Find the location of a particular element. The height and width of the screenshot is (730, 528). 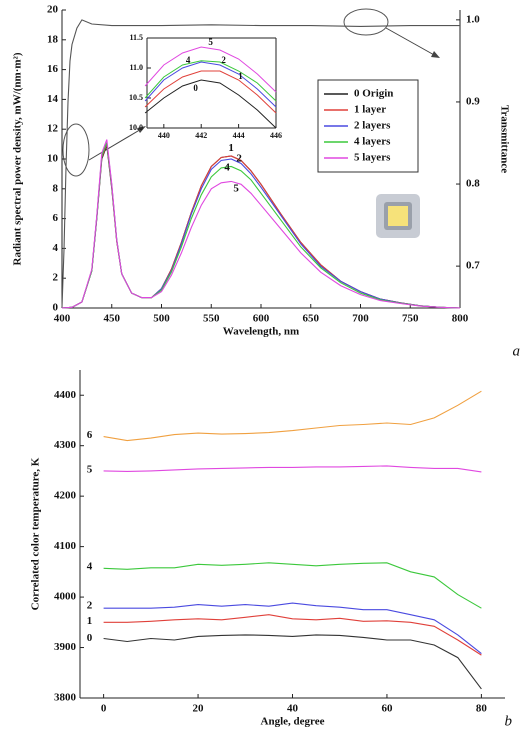

x-tick-label: 700 is located at coordinates (360, 319).